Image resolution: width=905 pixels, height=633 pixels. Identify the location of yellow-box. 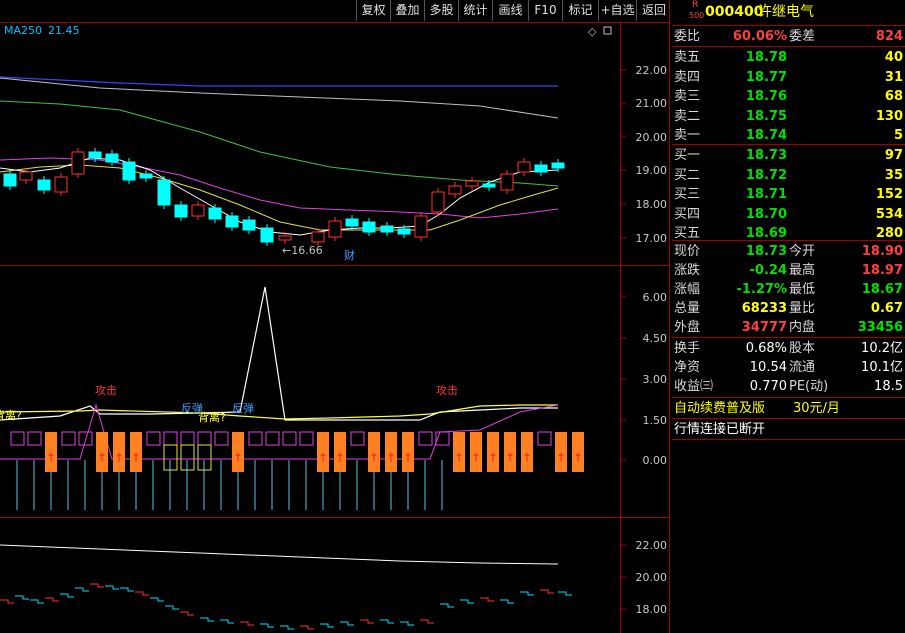
(204, 457).